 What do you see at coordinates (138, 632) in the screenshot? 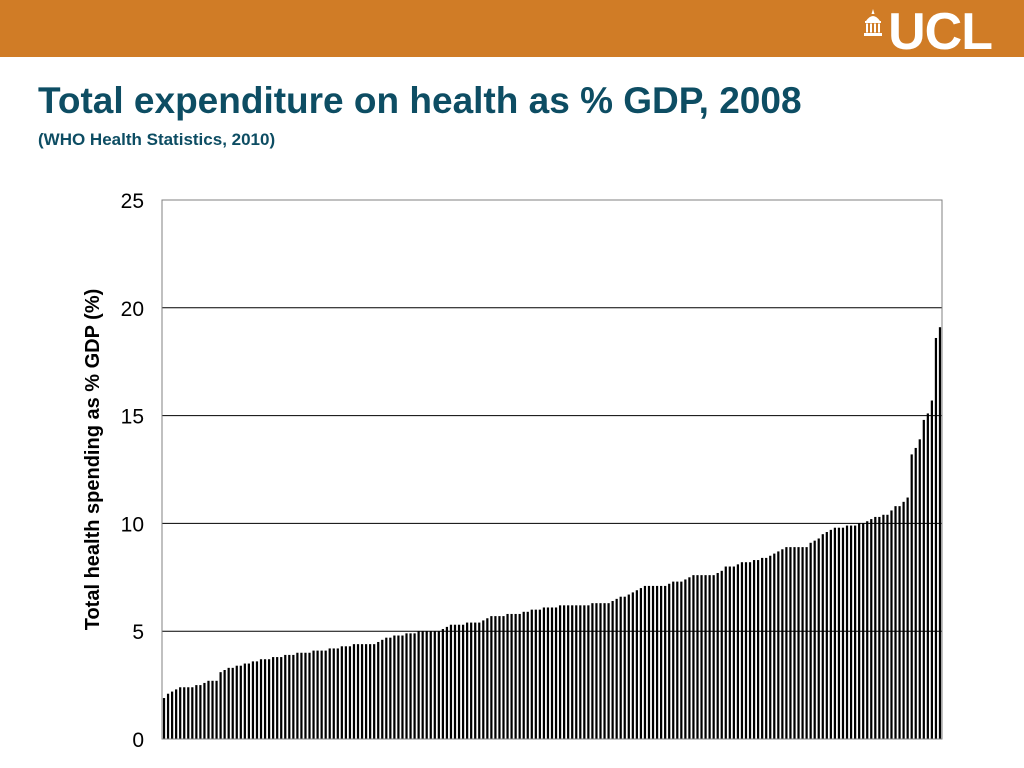
I see `y-tick-label: 5` at bounding box center [138, 632].